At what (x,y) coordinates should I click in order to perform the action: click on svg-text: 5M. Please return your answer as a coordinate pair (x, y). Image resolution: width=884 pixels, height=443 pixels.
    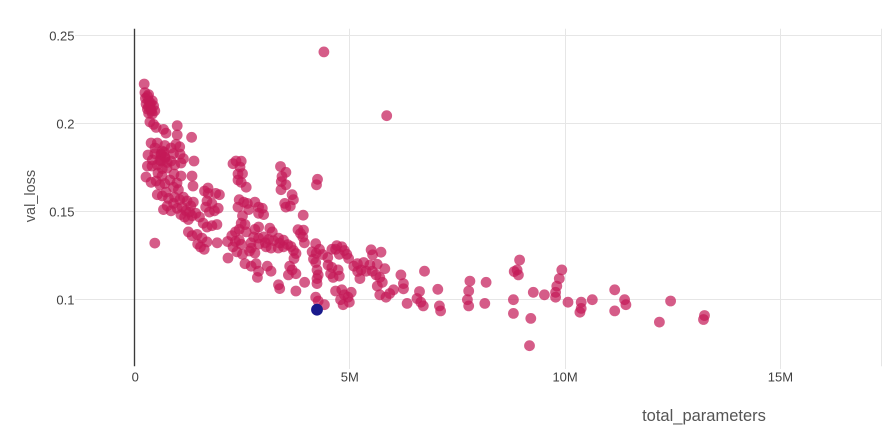
    Looking at the image, I should click on (350, 377).